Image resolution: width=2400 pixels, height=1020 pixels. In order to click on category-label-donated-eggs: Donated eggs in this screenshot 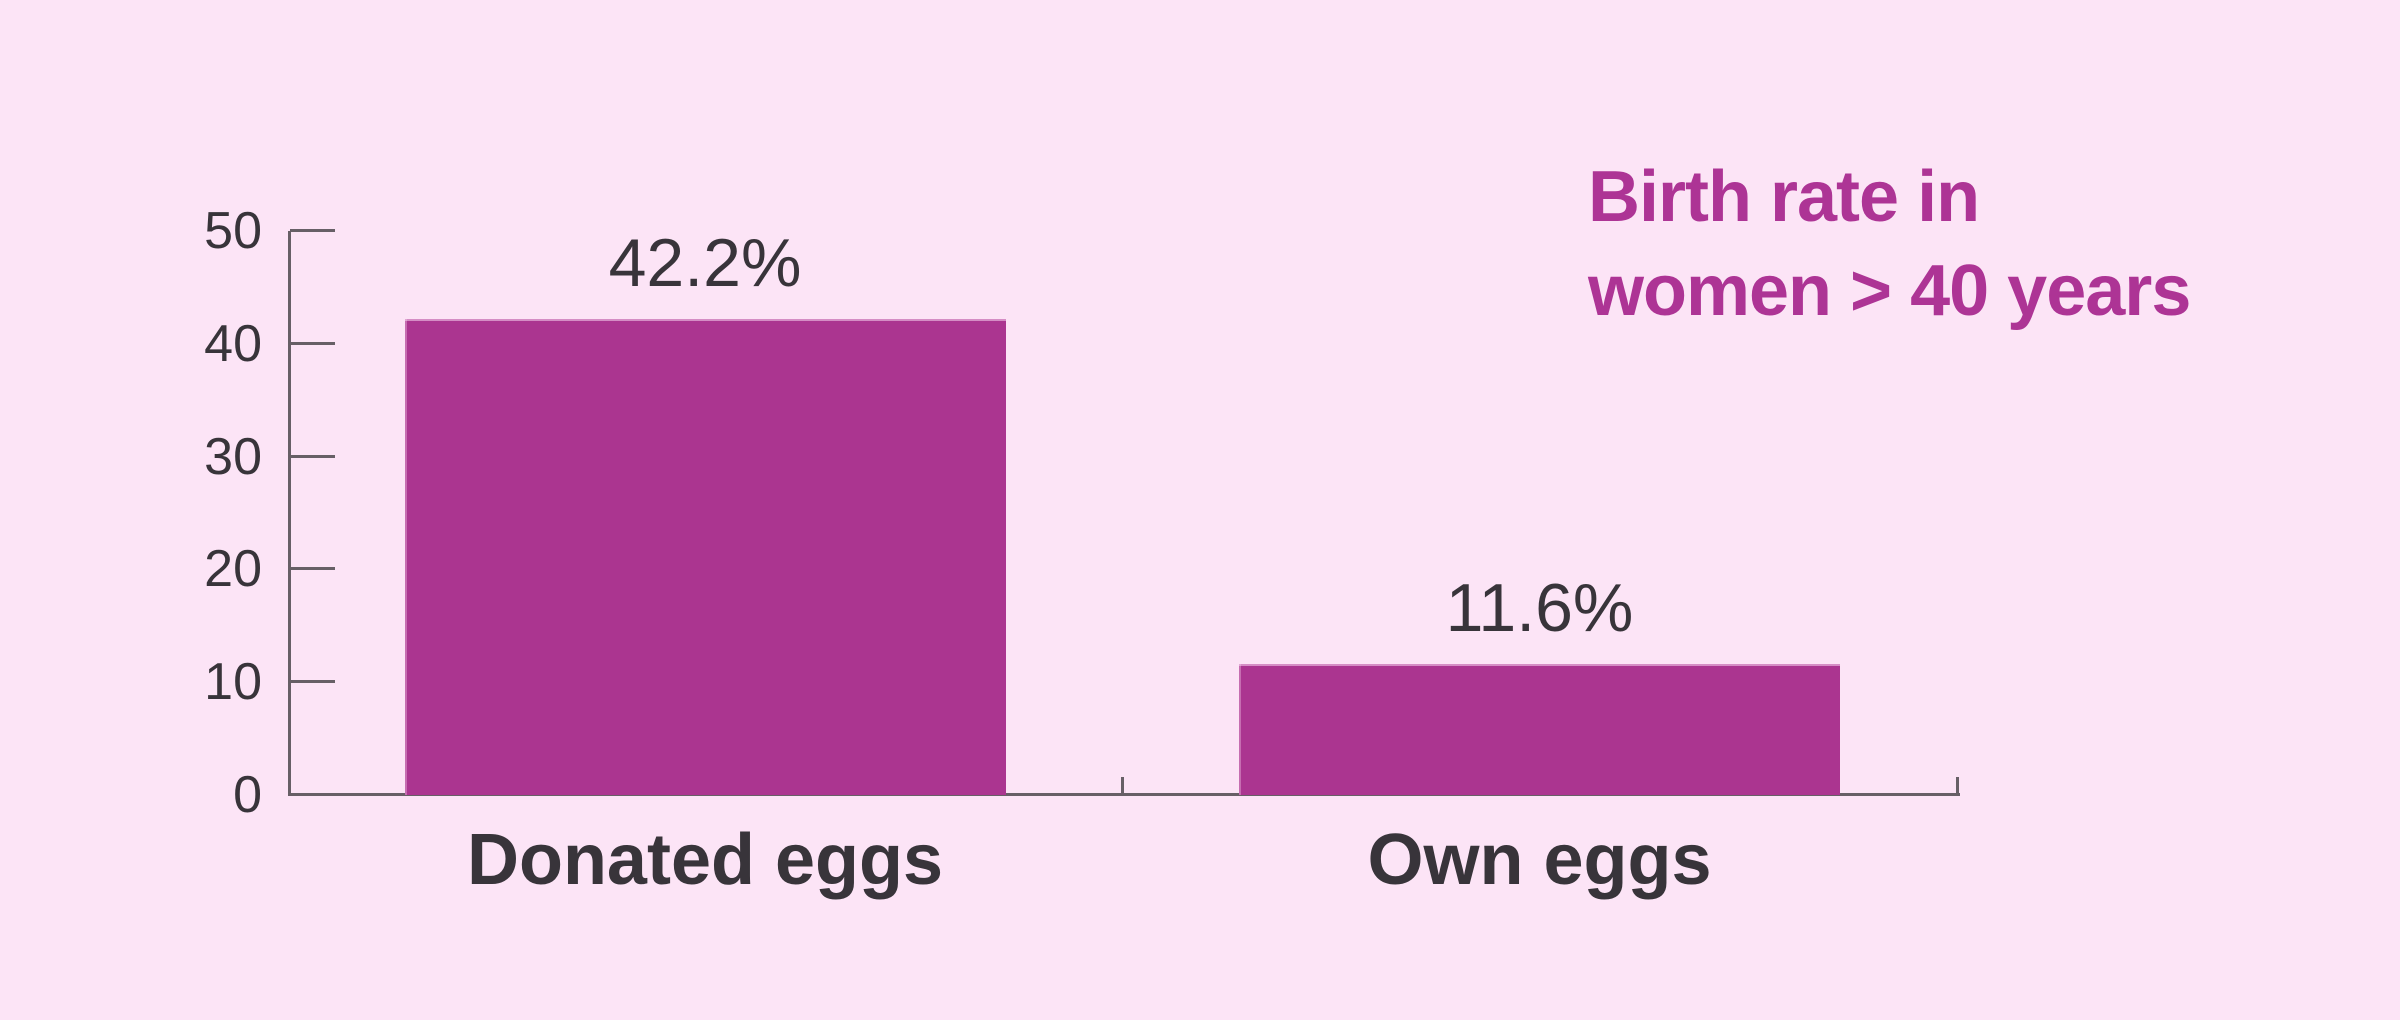, I will do `click(705, 860)`.